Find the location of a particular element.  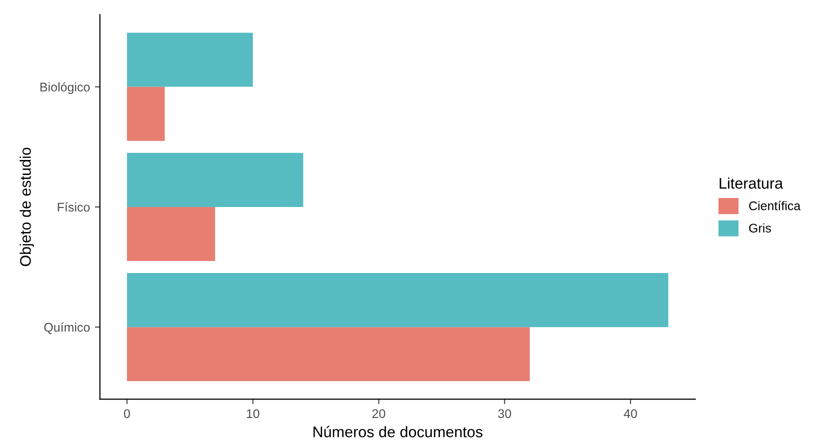

x-tick-label: 30 is located at coordinates (505, 413).